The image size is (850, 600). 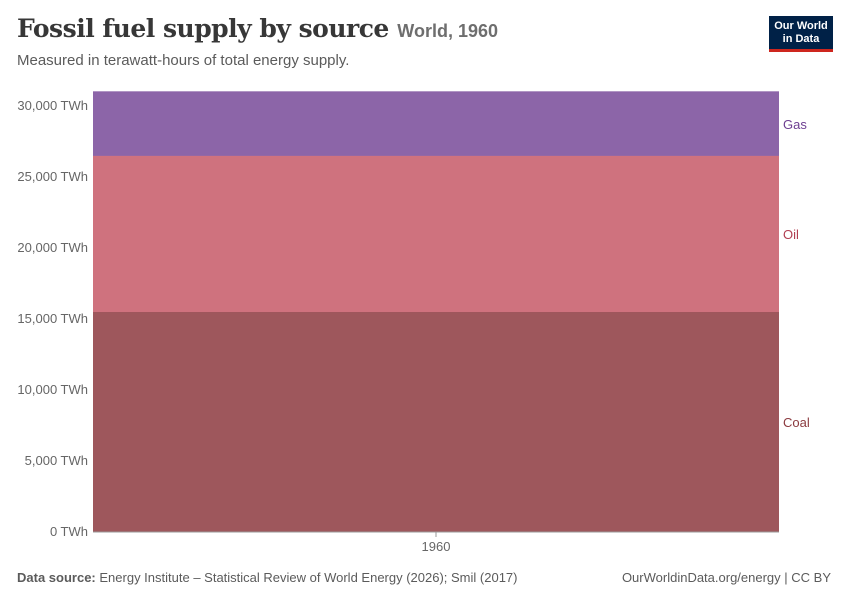 What do you see at coordinates (436, 124) in the screenshot?
I see `area-gas` at bounding box center [436, 124].